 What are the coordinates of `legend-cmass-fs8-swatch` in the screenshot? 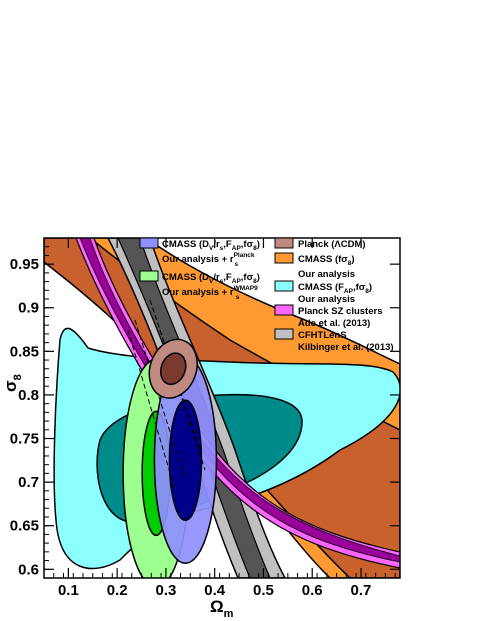 It's located at (284, 258).